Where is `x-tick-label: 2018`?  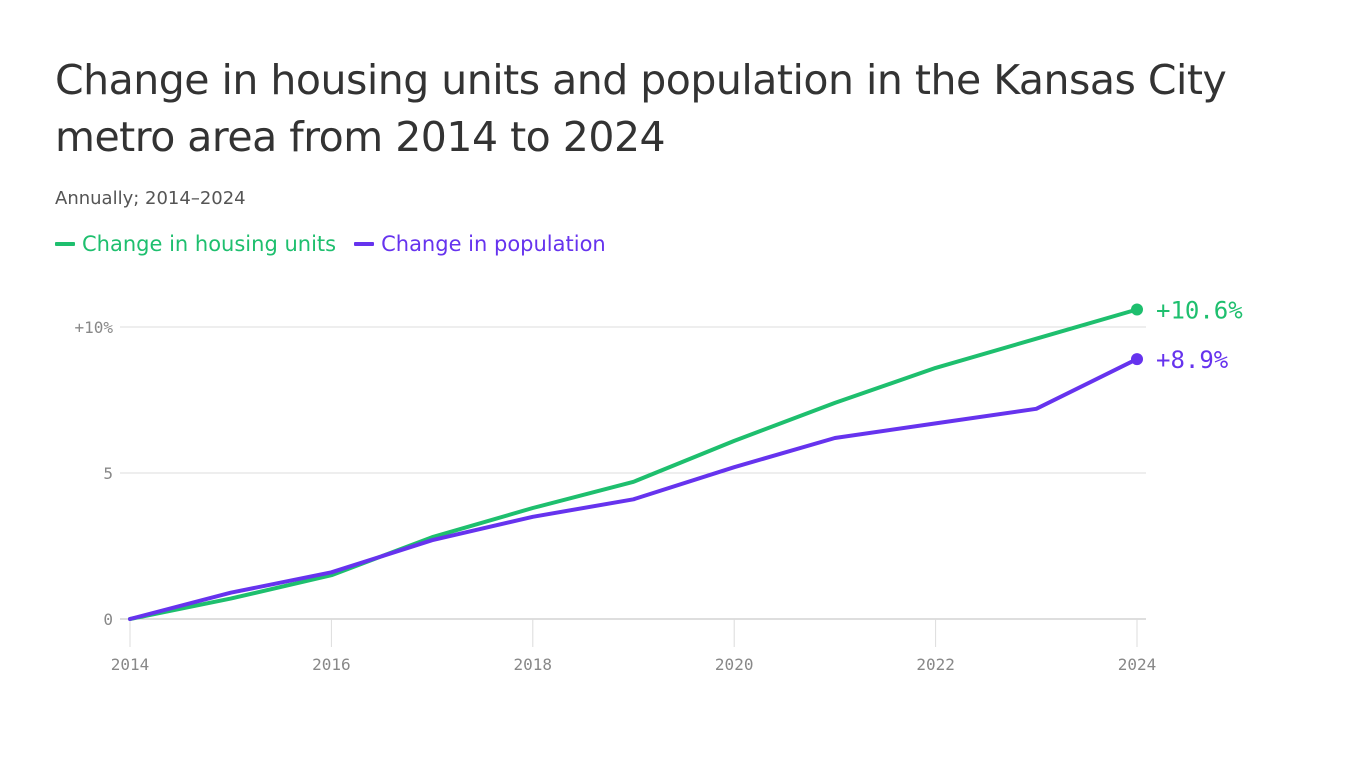 x-tick-label: 2018 is located at coordinates (533, 664).